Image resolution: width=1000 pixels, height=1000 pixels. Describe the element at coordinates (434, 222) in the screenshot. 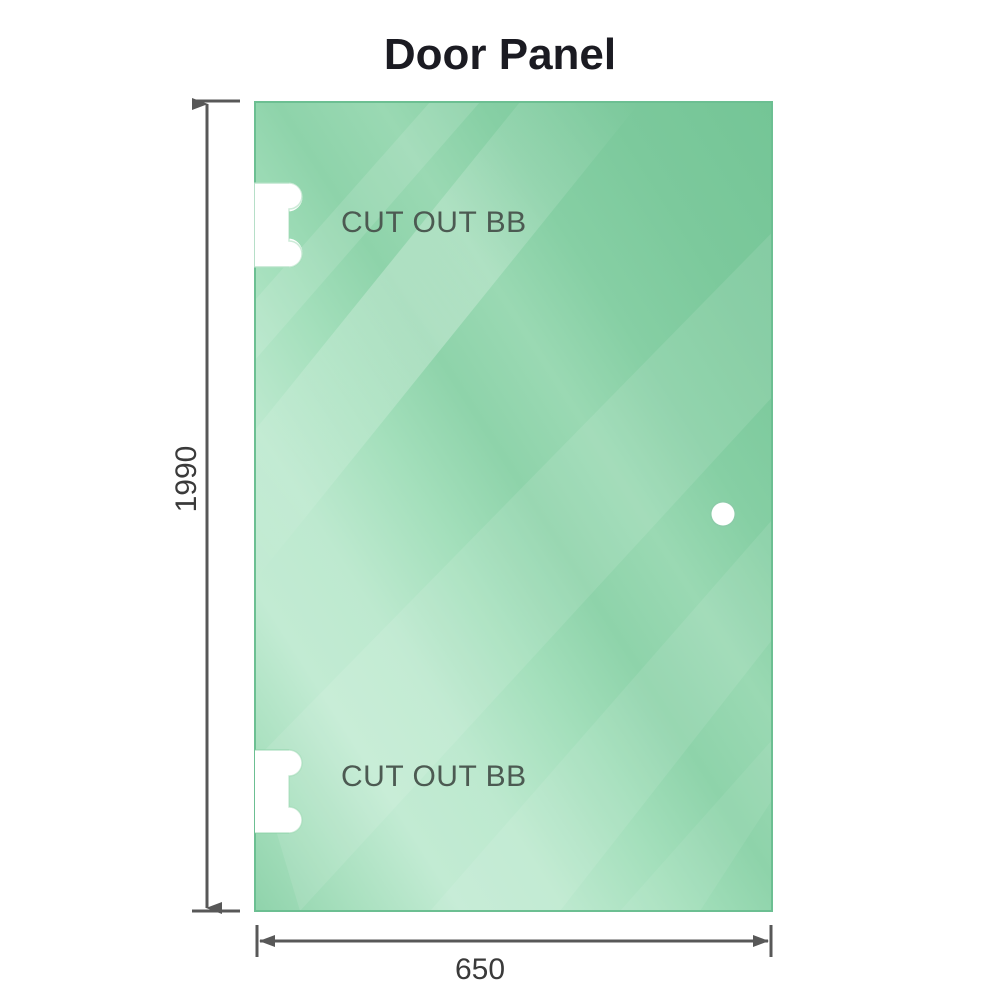

I see `cut-out-label-top: CUT OUT BB` at that location.